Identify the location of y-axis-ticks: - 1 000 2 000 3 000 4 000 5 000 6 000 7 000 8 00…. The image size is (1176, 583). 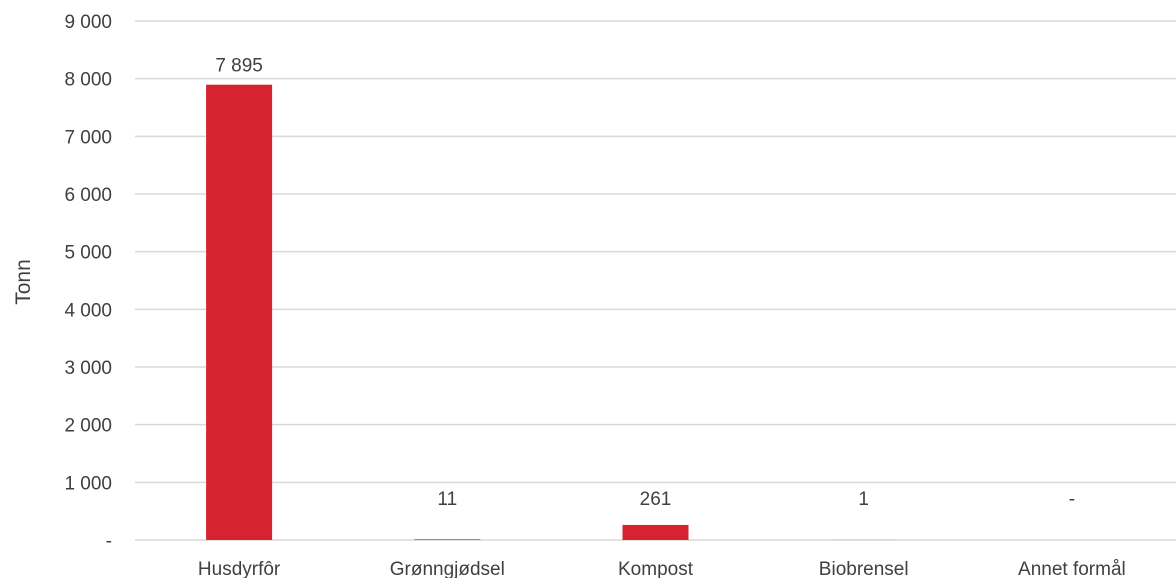
(88, 282).